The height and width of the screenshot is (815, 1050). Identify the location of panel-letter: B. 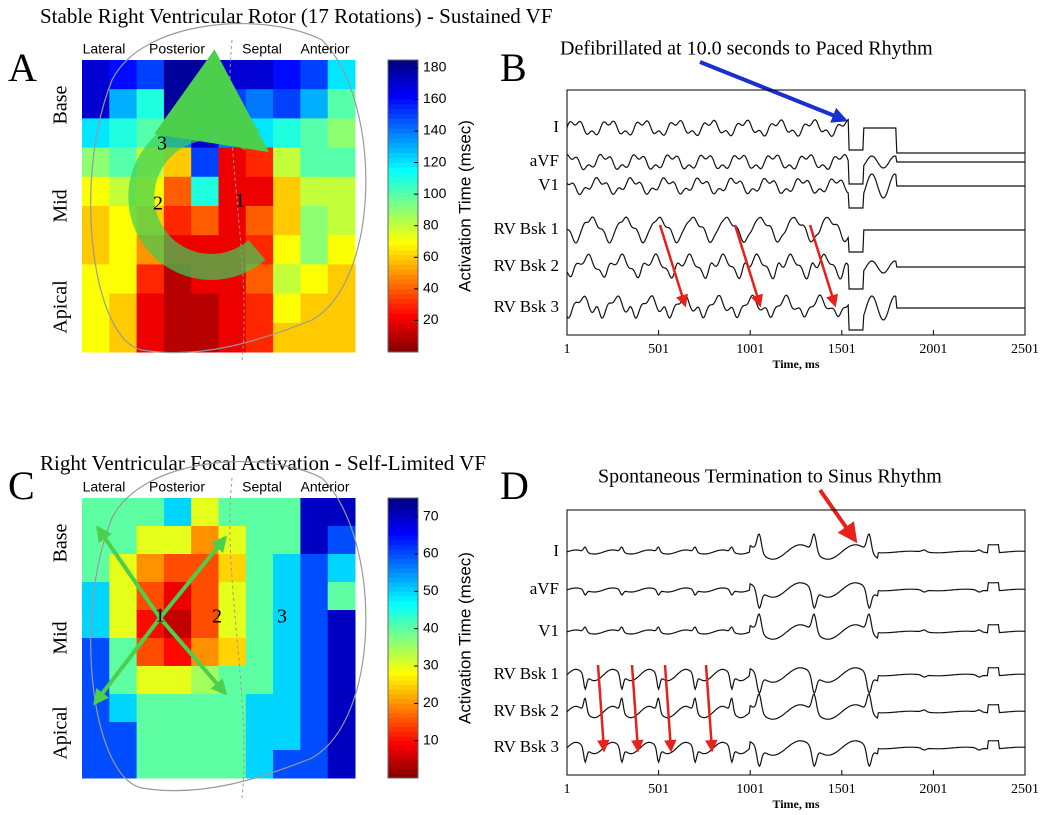
(513, 67).